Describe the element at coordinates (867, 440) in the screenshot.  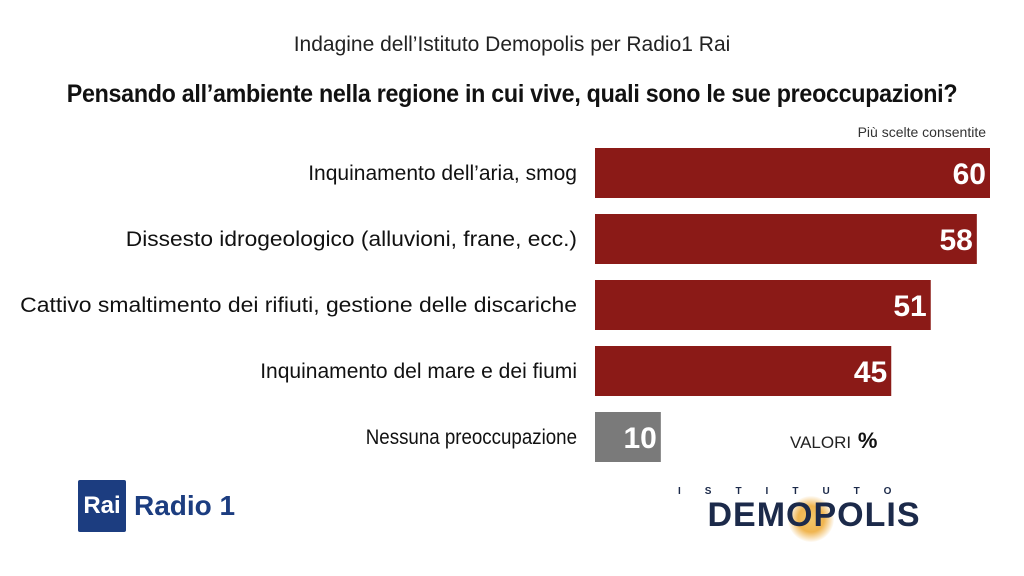
I see `unit-symbol: %` at that location.